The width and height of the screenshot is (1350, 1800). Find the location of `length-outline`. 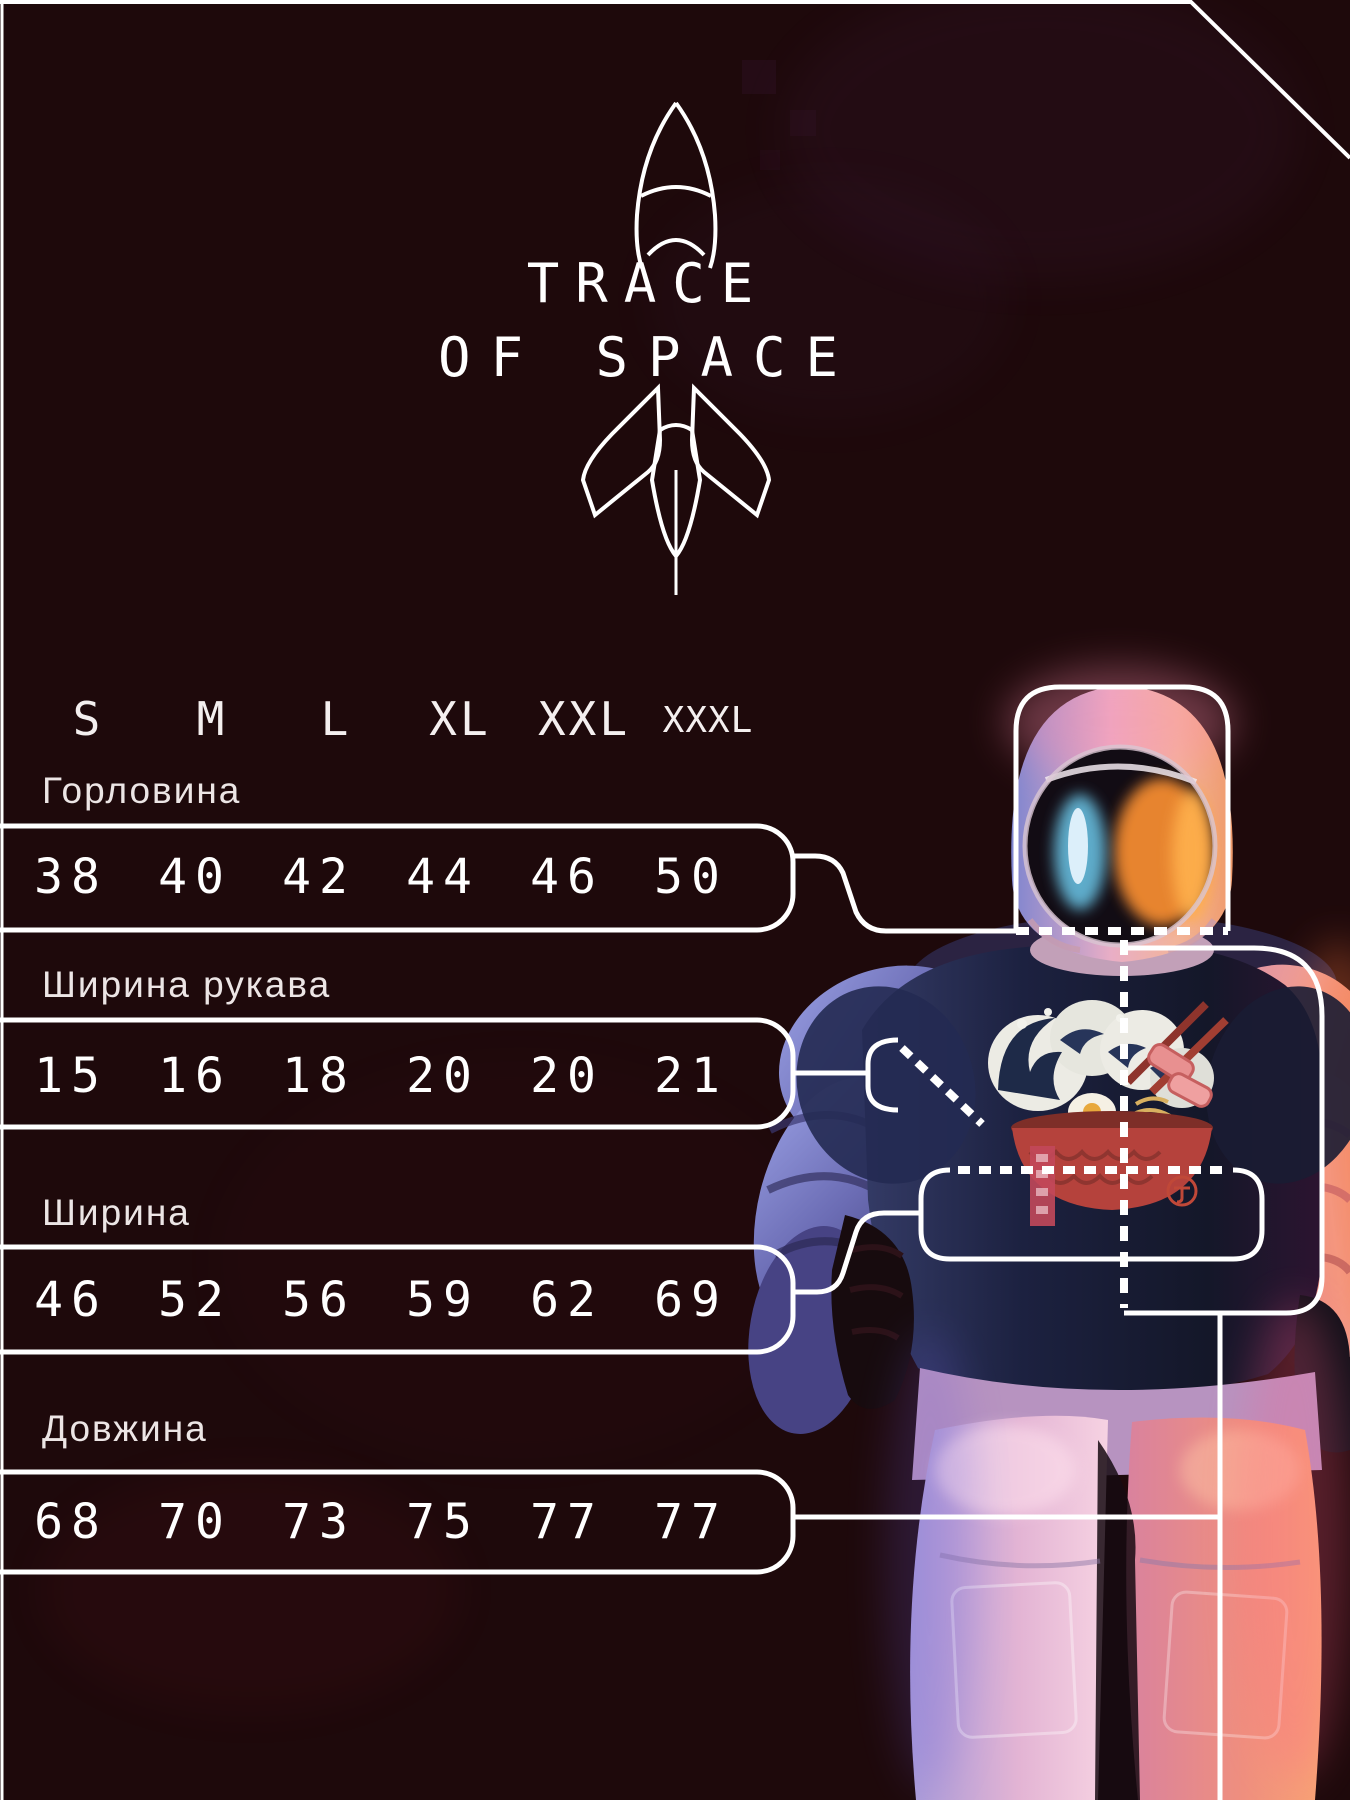

length-outline is located at coordinates (1224, 1130).